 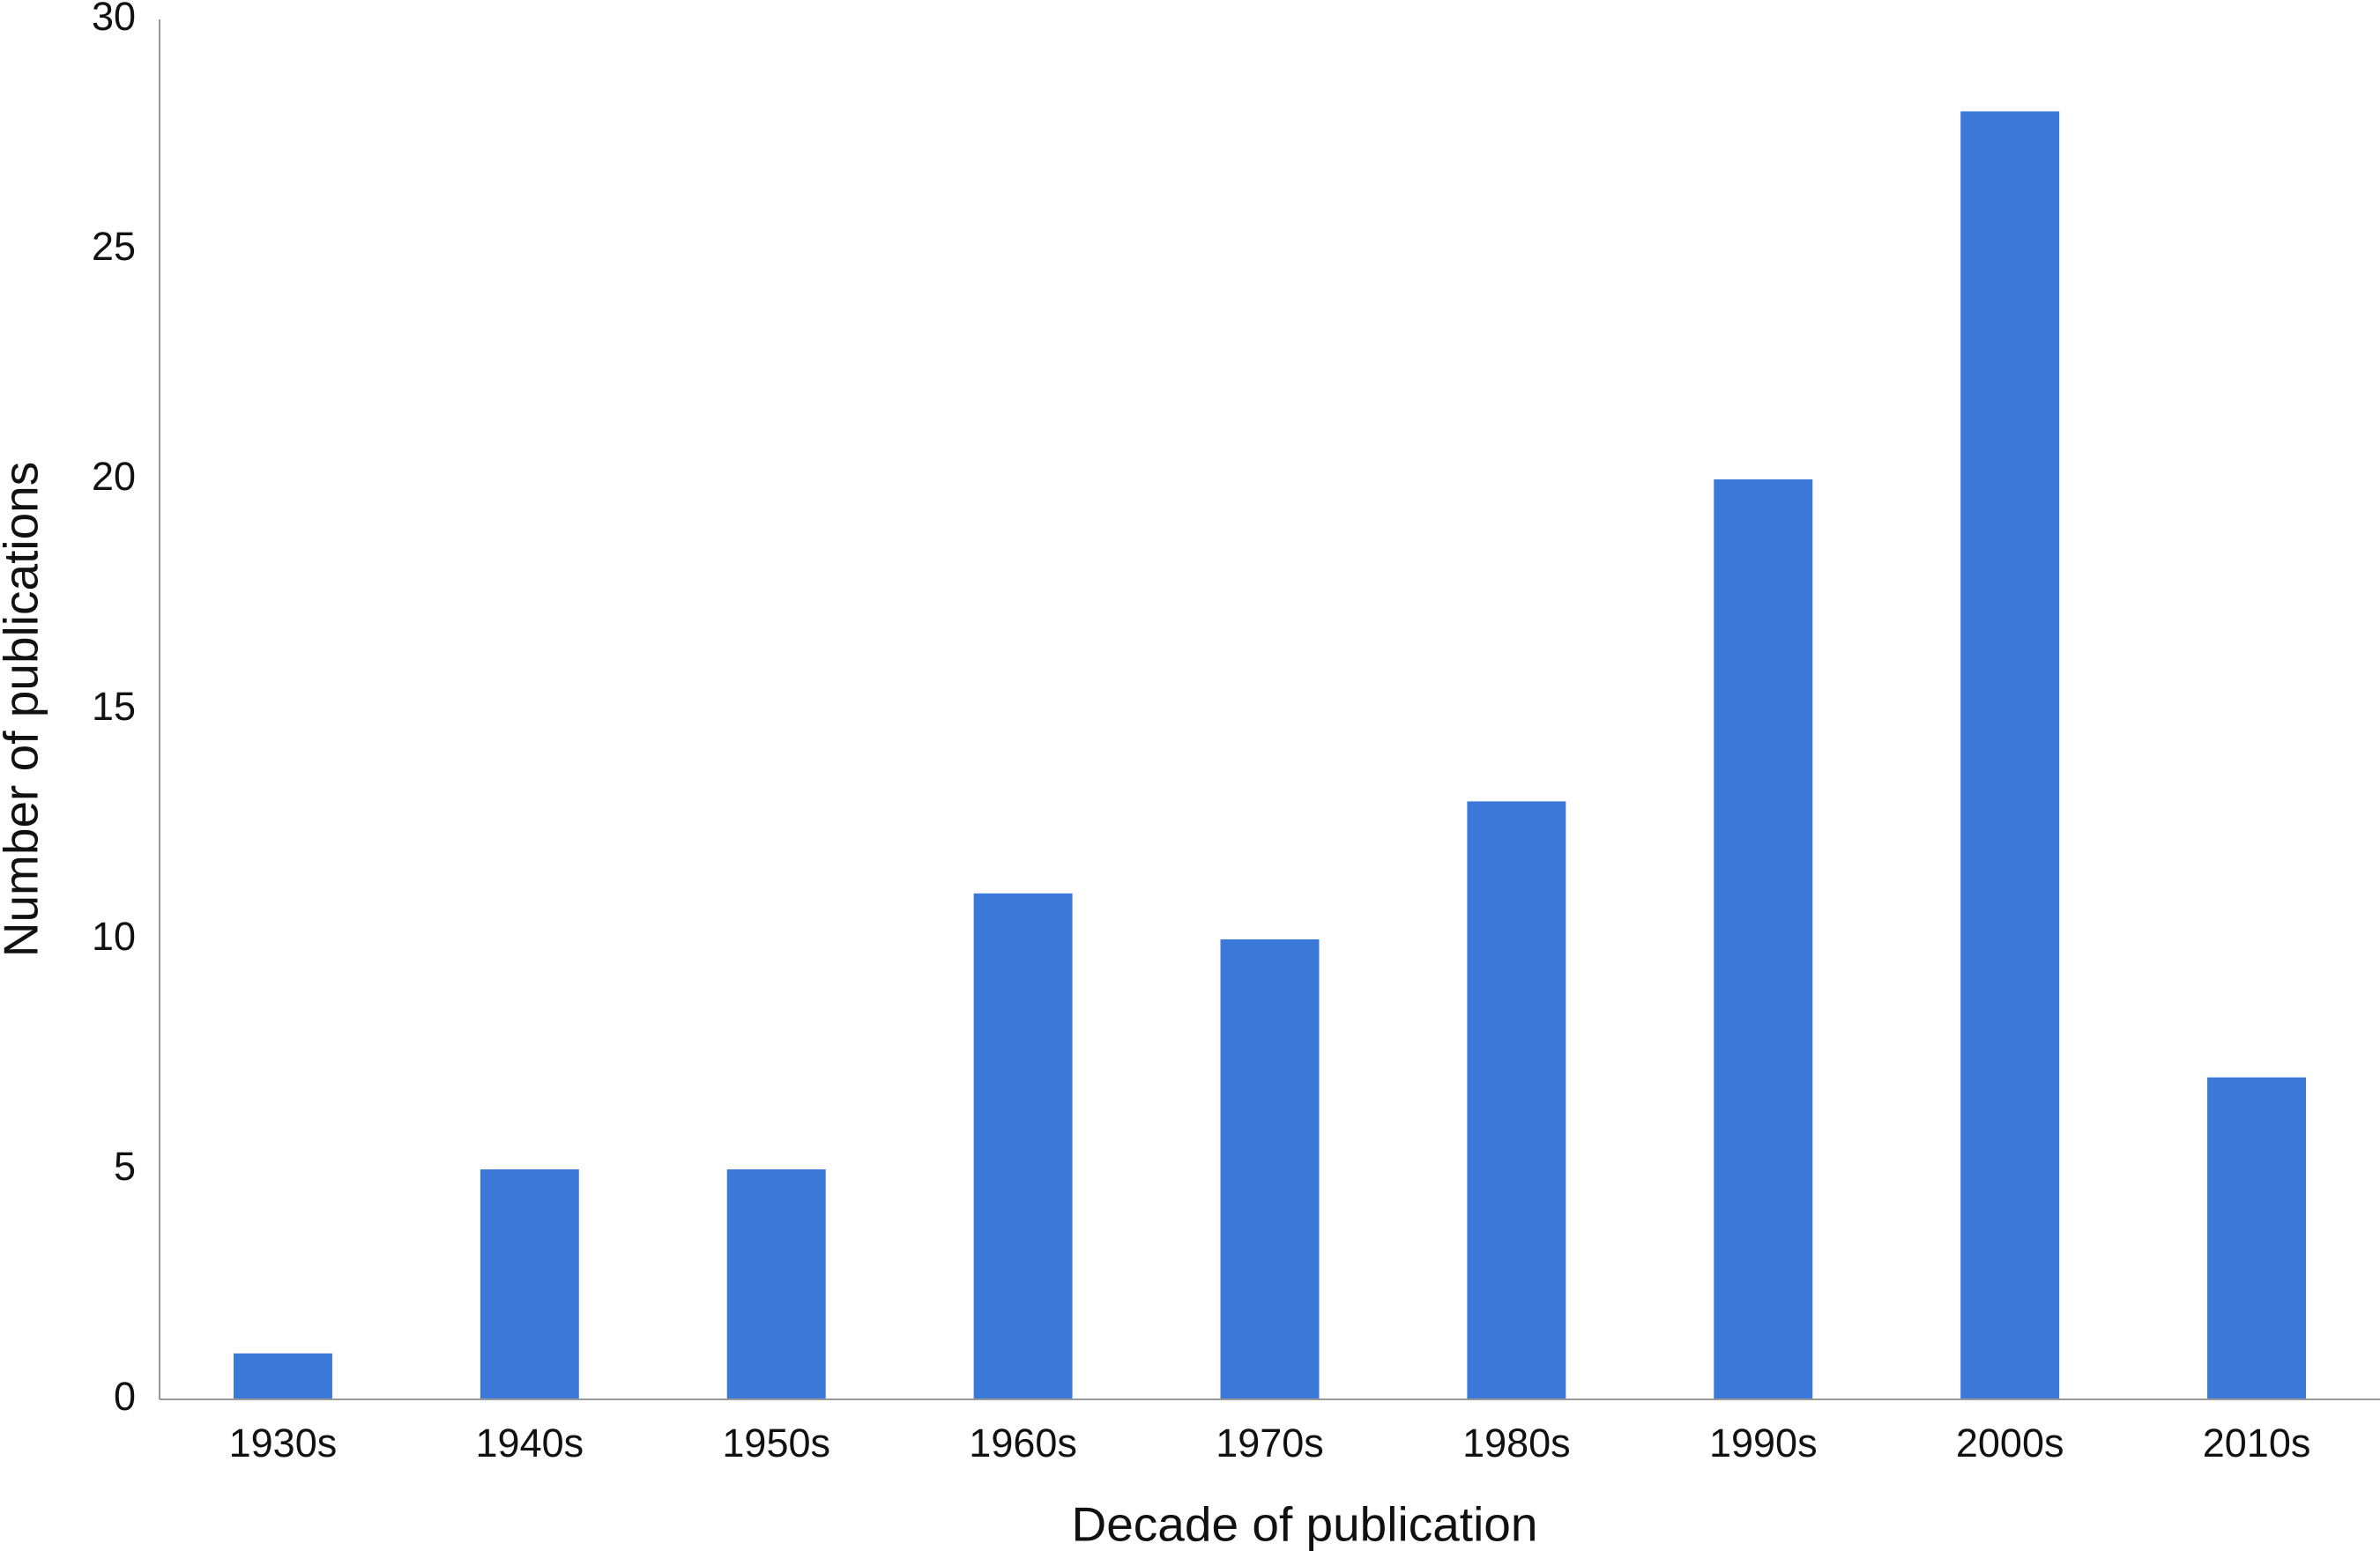 What do you see at coordinates (2010, 1443) in the screenshot?
I see `x-tick-label: 2000s` at bounding box center [2010, 1443].